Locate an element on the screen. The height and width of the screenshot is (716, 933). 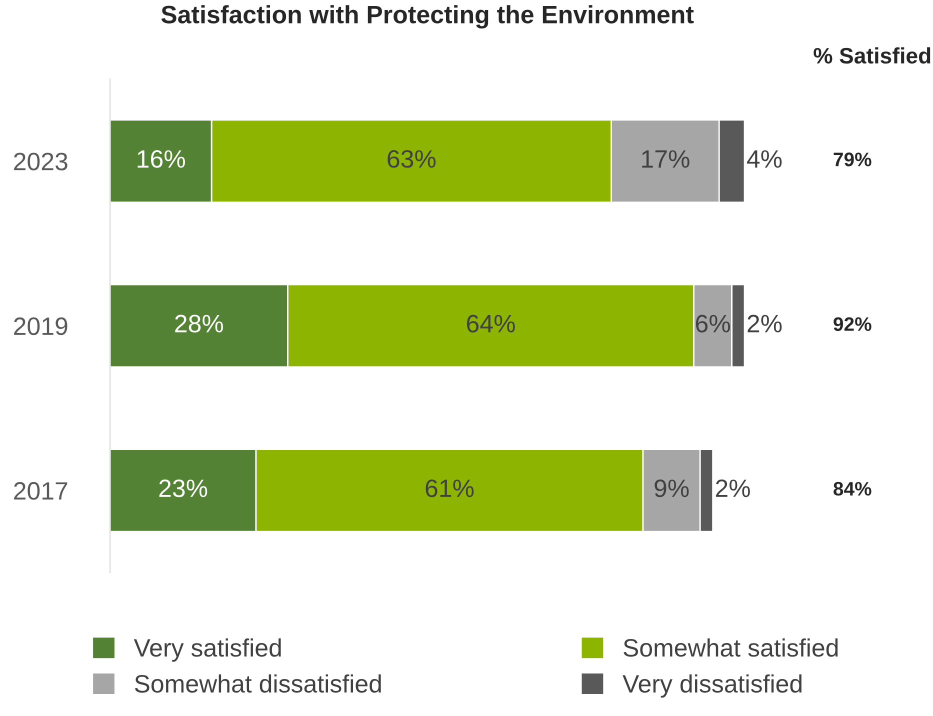
legend-label: Very dissatisfied is located at coordinates (712, 686).